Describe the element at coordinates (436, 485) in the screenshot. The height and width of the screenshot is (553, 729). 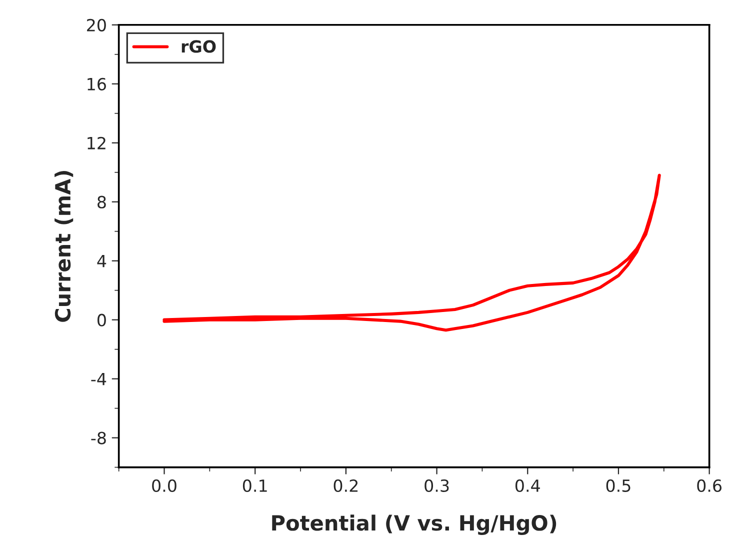
I see `x-tick-label: 0.3` at that location.